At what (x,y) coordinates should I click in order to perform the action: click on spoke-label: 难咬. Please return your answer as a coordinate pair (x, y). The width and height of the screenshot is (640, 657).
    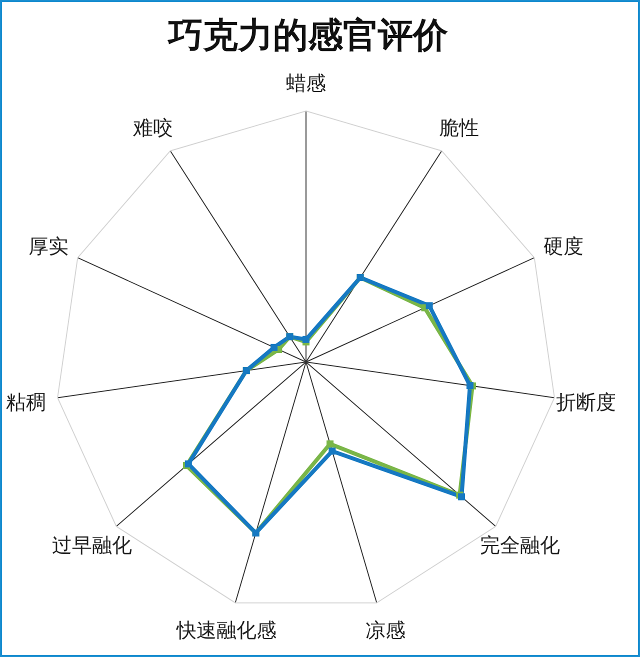
    Looking at the image, I should click on (152, 127).